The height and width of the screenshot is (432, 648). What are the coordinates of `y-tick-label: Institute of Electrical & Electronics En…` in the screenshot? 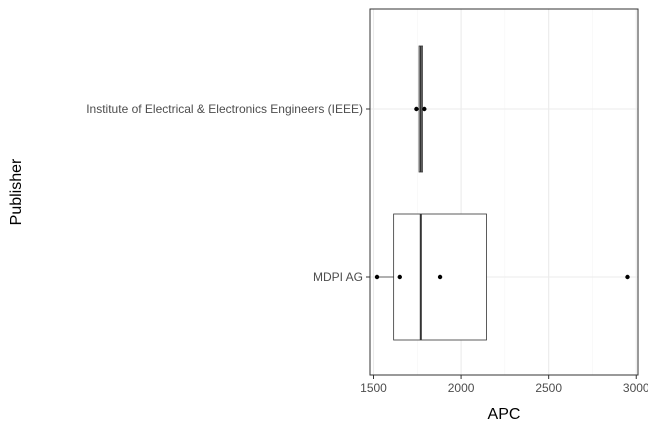 It's located at (224, 109).